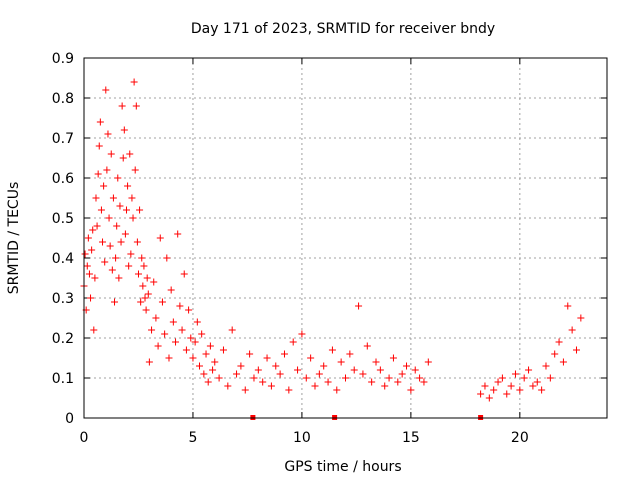 This screenshot has width=640, height=480. I want to click on y-tick-label: 0.1, so click(63, 379).